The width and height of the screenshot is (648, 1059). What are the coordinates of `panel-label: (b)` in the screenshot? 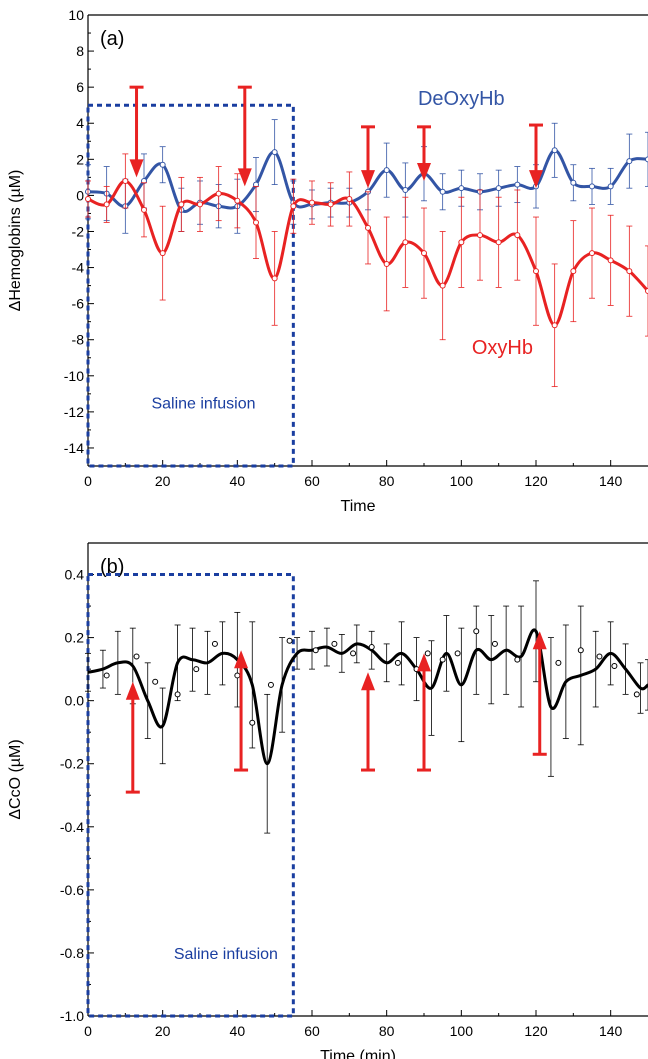 It's located at (112, 567).